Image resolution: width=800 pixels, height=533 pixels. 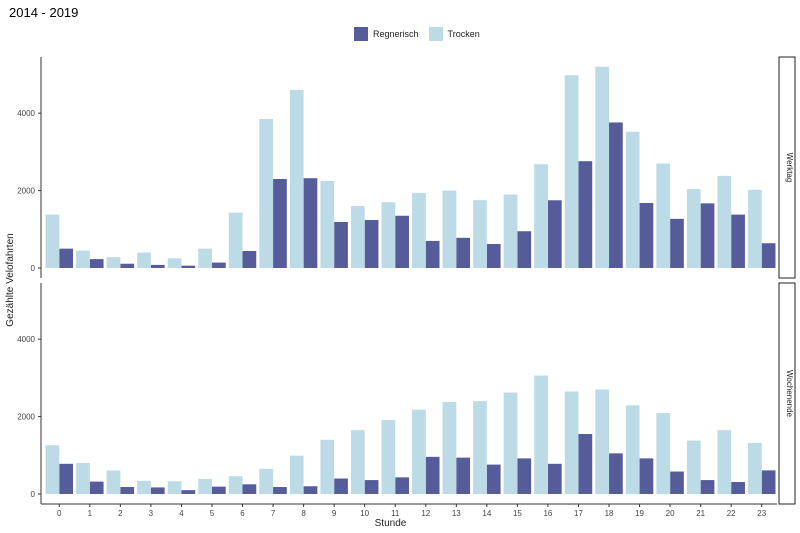 What do you see at coordinates (364, 513) in the screenshot?
I see `x-tick-label: 10` at bounding box center [364, 513].